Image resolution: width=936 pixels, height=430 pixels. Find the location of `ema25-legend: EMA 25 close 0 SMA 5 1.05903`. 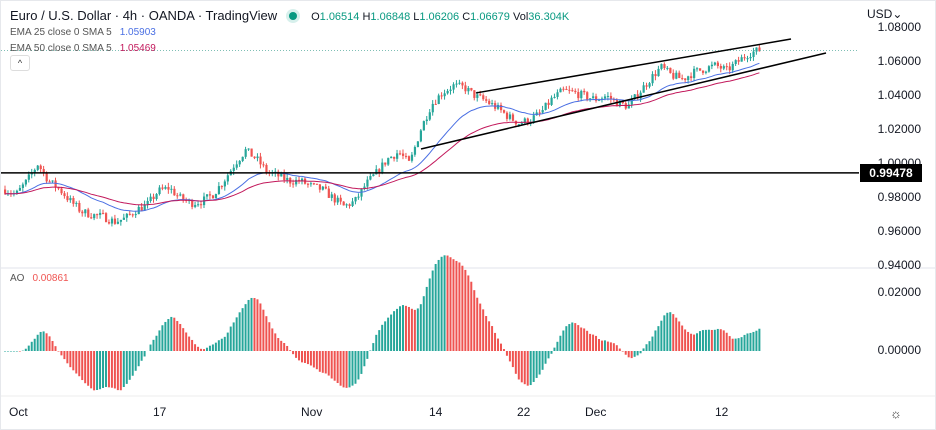

ema25-legend: EMA 25 close 0 SMA 5 1.05903 is located at coordinates (83, 32).